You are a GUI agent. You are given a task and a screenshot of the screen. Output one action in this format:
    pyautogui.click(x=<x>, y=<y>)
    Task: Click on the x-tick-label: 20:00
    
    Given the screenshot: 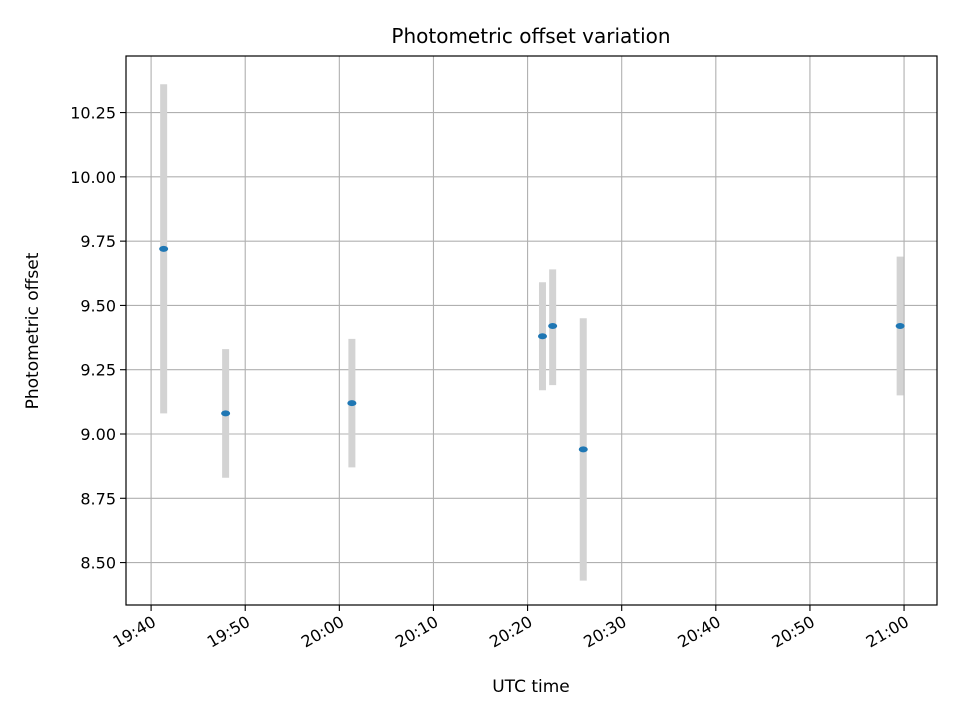 What is the action you would take?
    pyautogui.click(x=322, y=632)
    